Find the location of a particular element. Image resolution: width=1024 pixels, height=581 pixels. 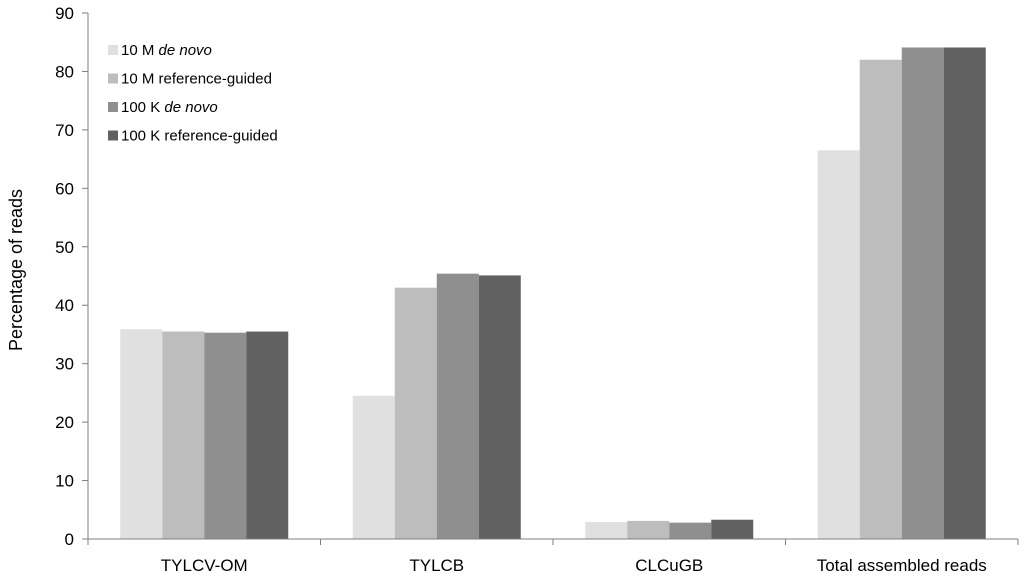

legend-entry-text: 10 M is located at coordinates (140, 50).